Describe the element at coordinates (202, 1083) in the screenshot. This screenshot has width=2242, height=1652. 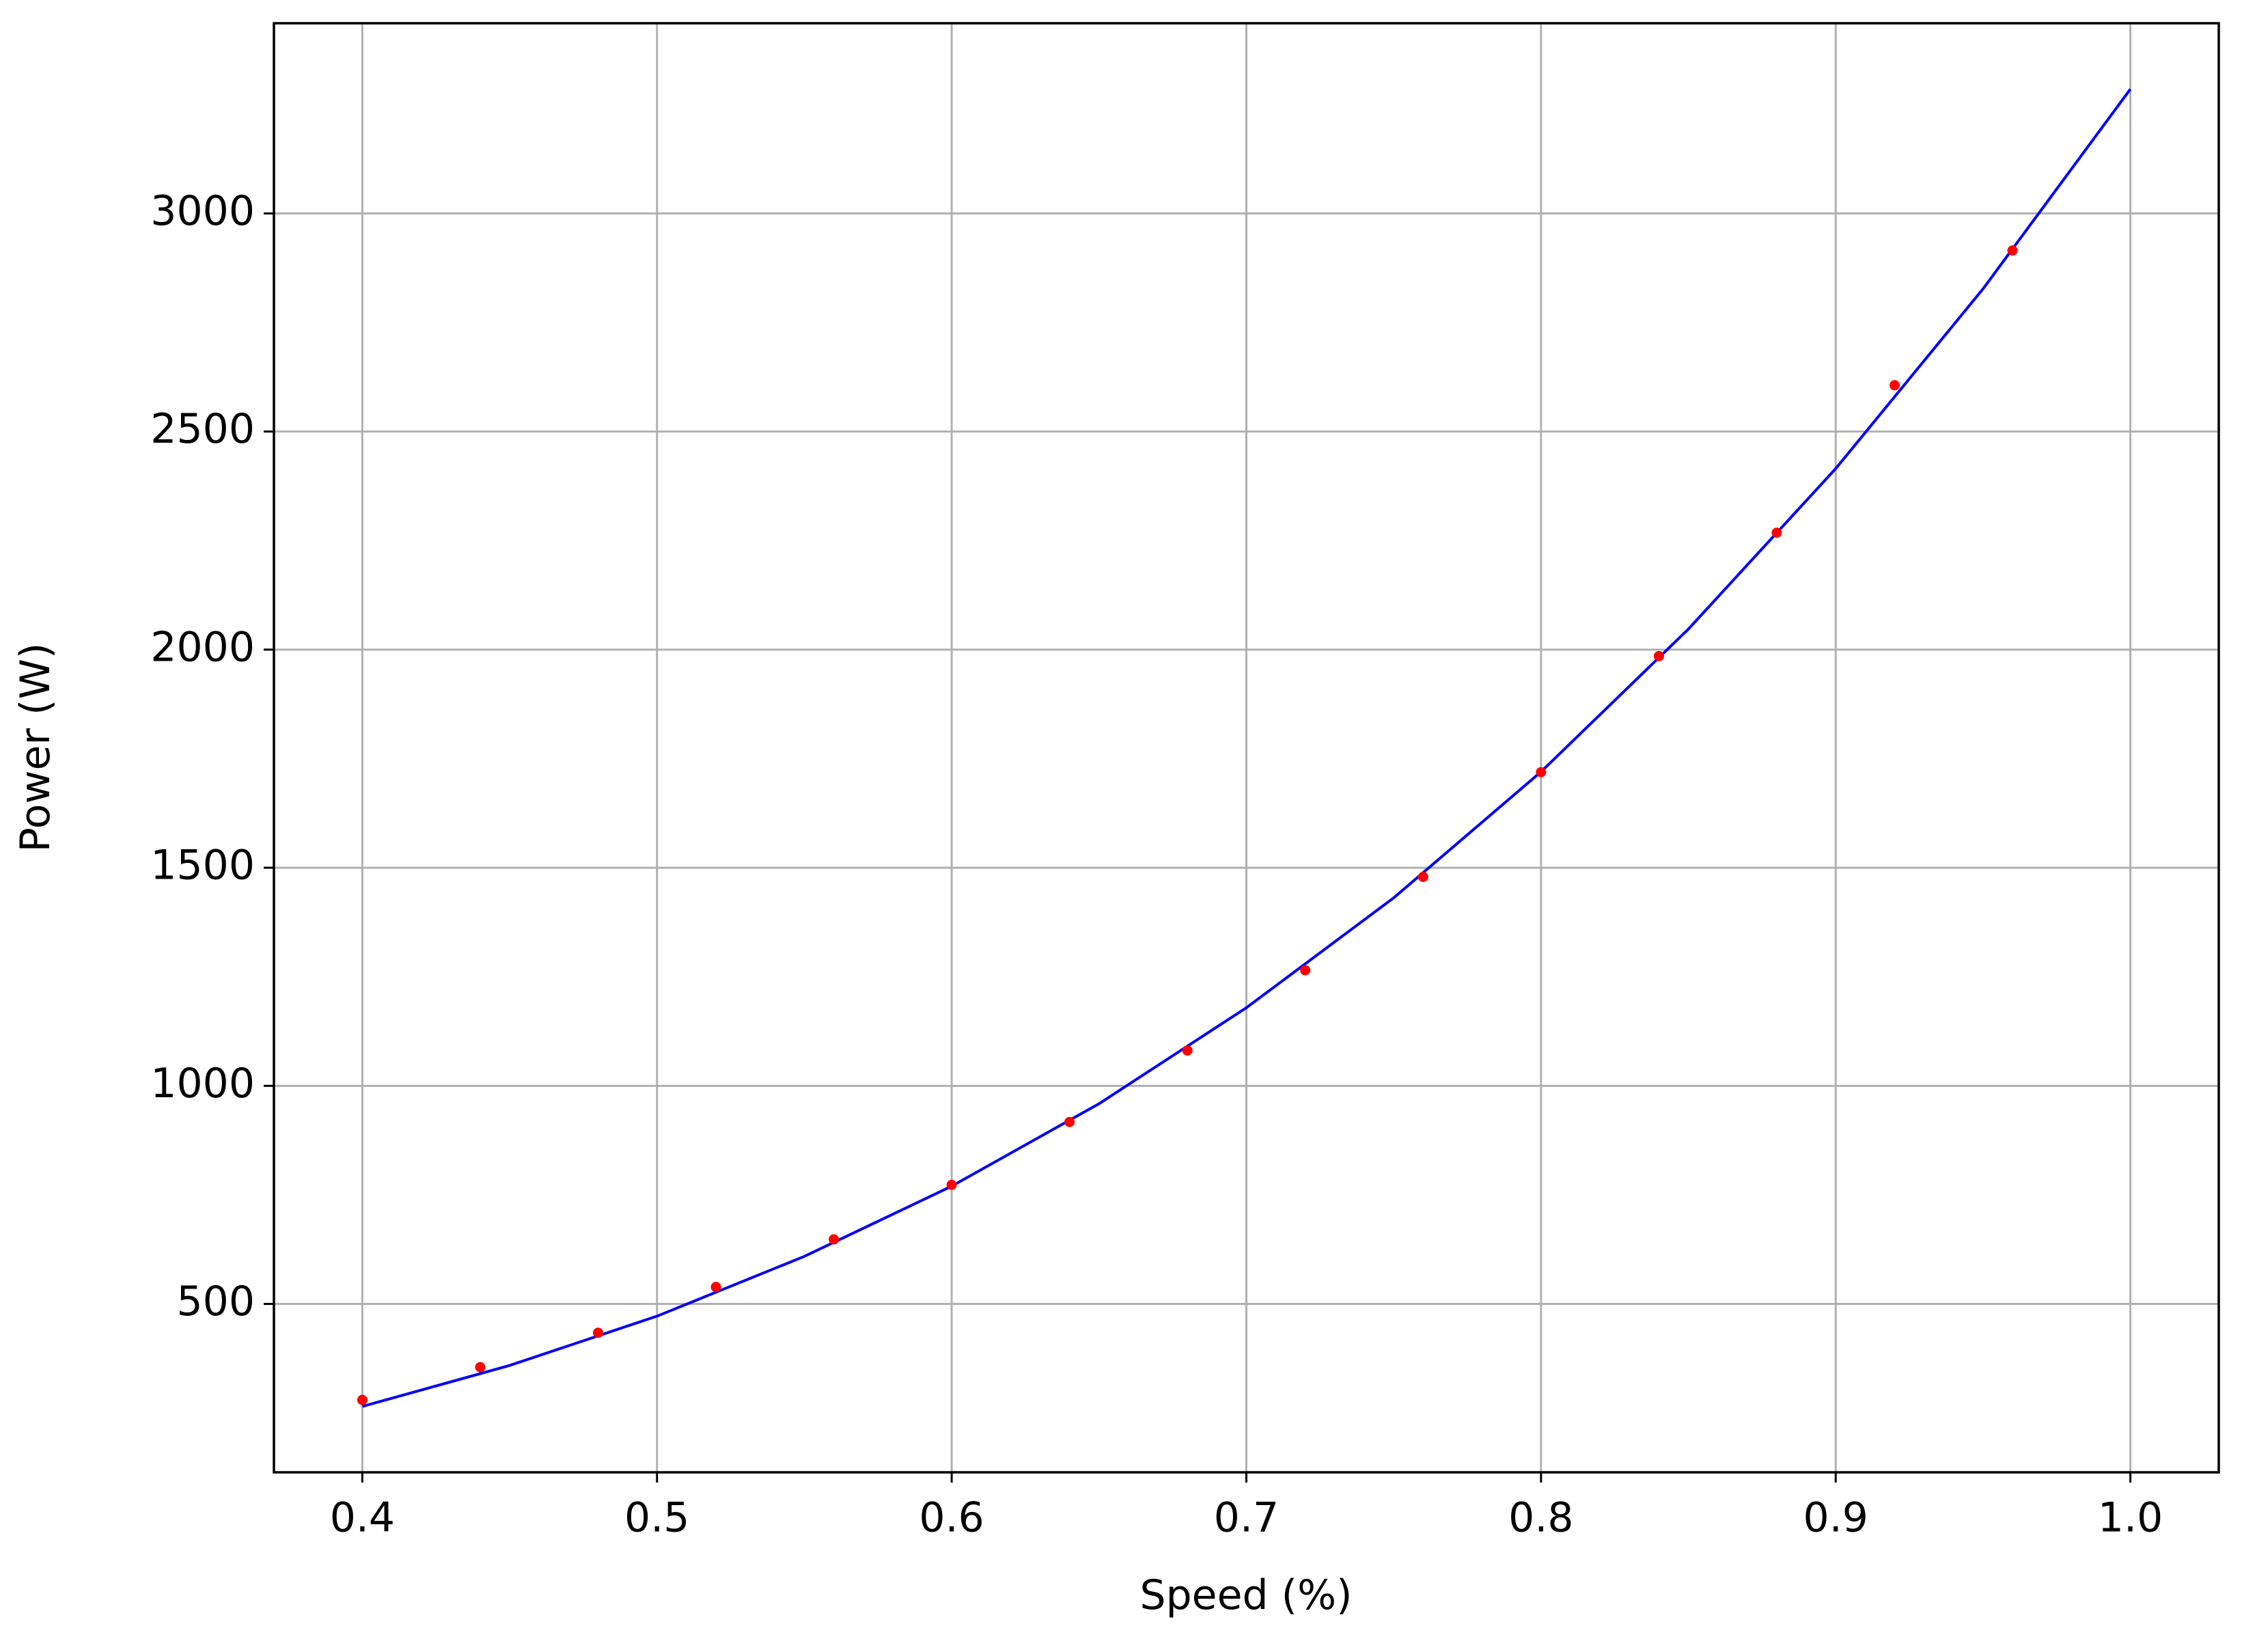
I see `y-tick-label: 1000` at that location.